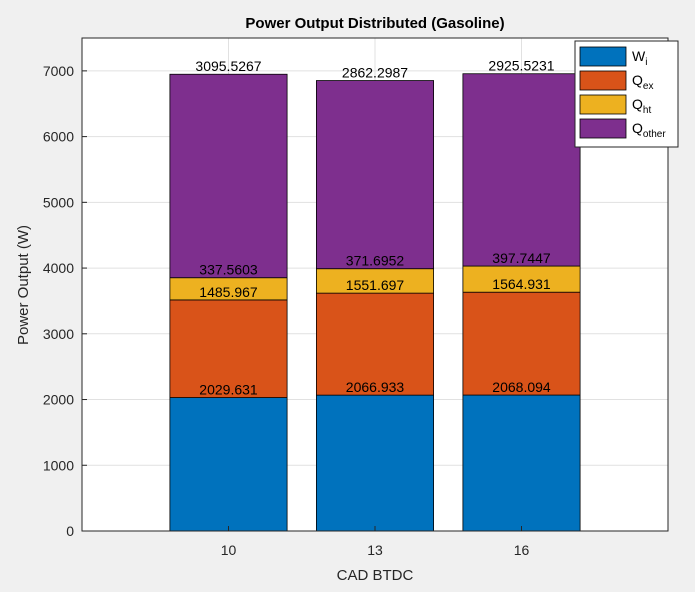 This screenshot has width=695, height=592. Describe the element at coordinates (228, 66) in the screenshot. I see `data-label: 3095.5267` at that location.